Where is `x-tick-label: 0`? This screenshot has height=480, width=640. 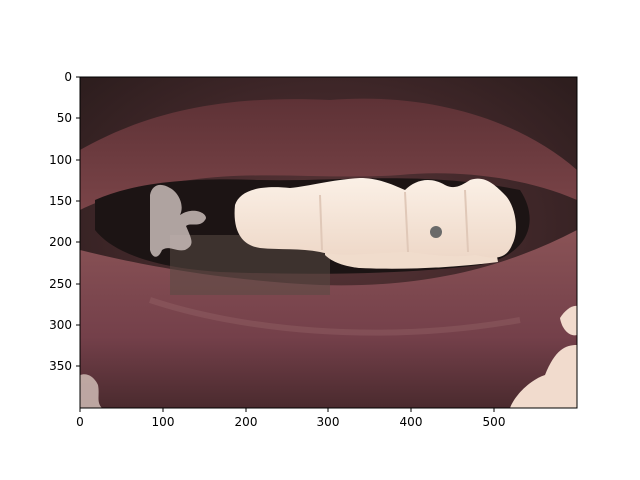 x-tick-label: 0 is located at coordinates (80, 422).